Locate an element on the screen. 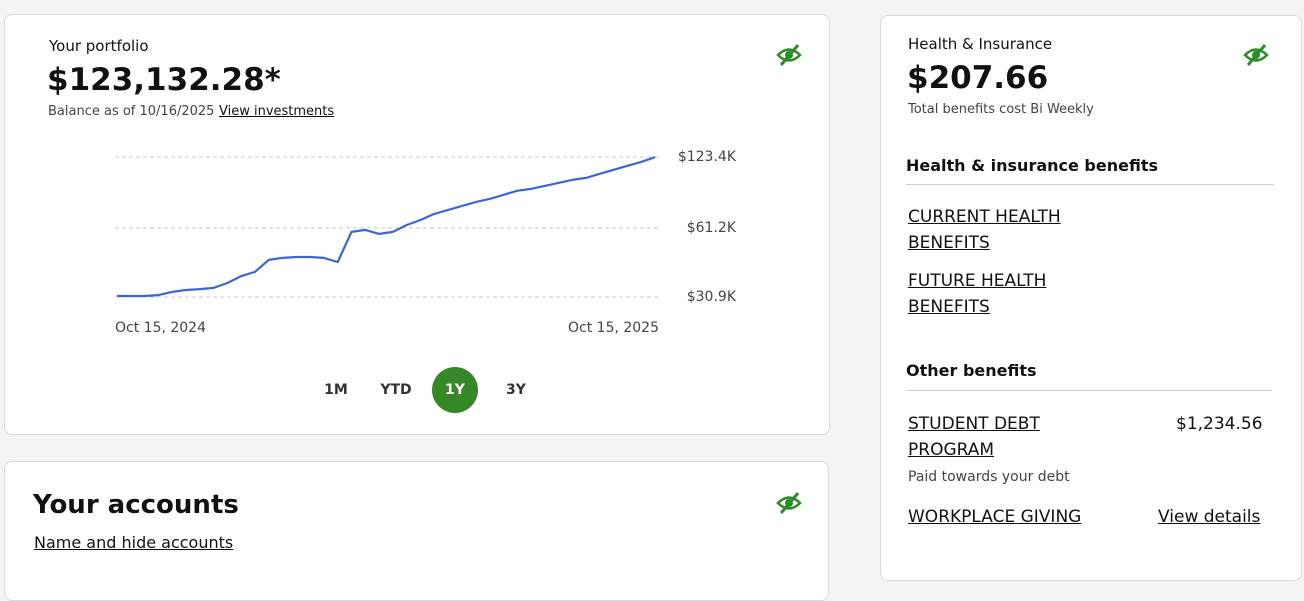  portfolio-title: Your portfolio is located at coordinates (99, 46).